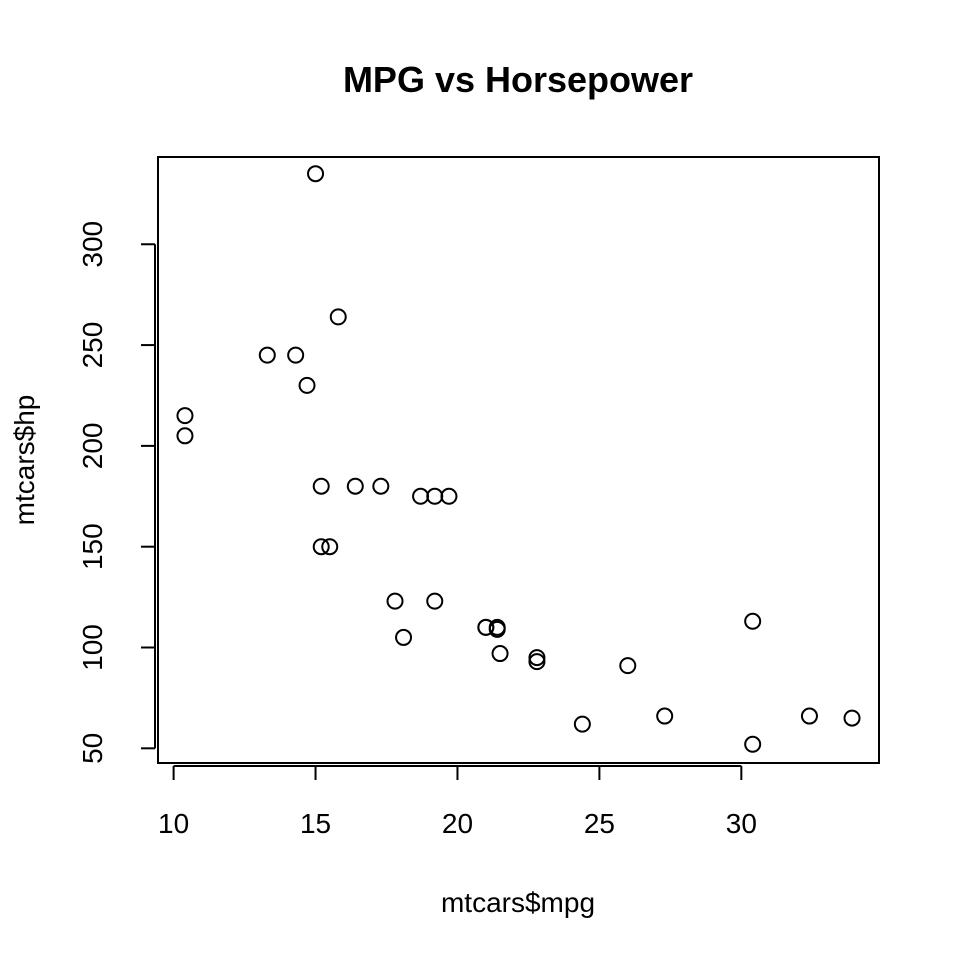 The height and width of the screenshot is (960, 960). What do you see at coordinates (315, 823) in the screenshot?
I see `x-tick-label: 15` at bounding box center [315, 823].